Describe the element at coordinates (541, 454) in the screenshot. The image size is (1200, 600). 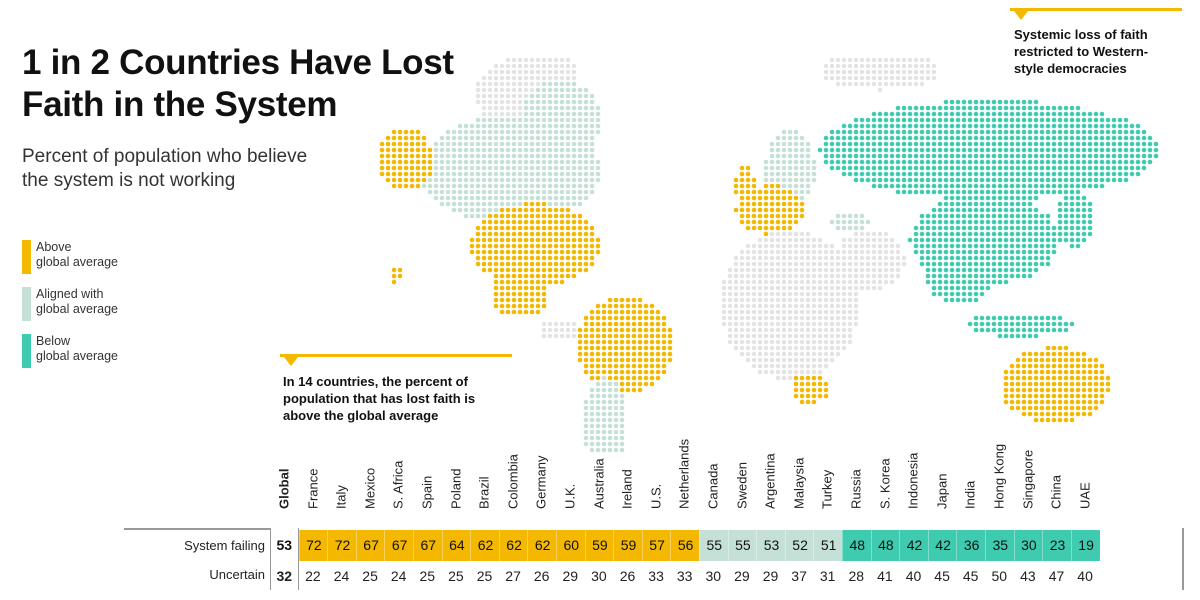
I see `column-header: Germany` at that location.